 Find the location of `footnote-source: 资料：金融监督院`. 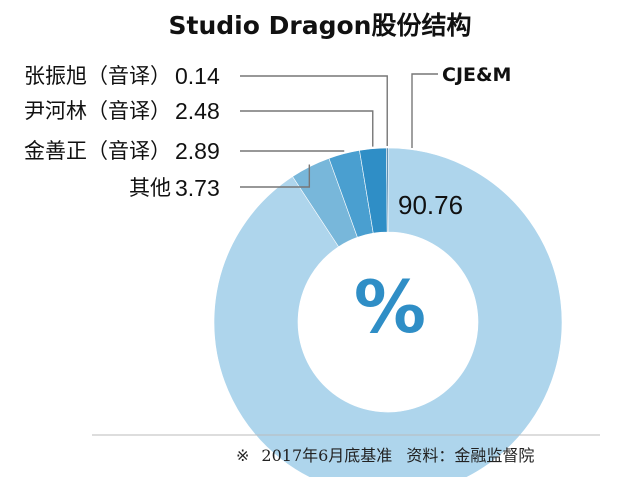

footnote-source: 资料：金融监督院 is located at coordinates (470, 455).